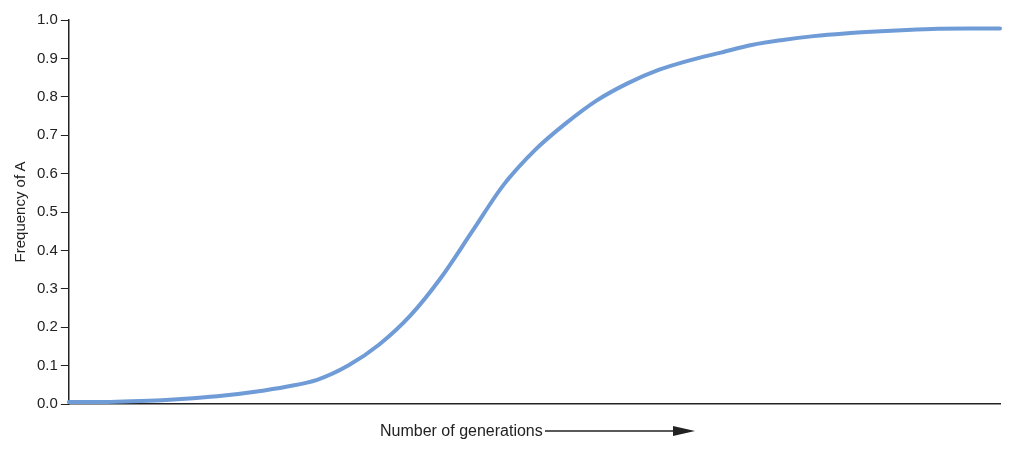 The image size is (1010, 455). What do you see at coordinates (461, 431) in the screenshot?
I see `x-axis-title: Number of generations` at bounding box center [461, 431].